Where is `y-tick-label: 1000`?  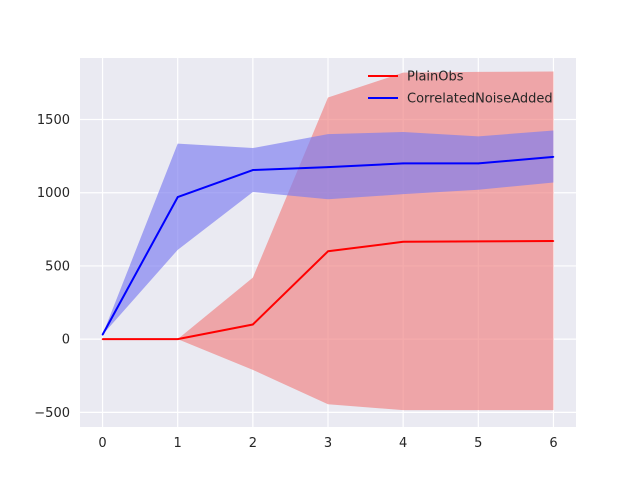 y-tick-label: 1000 is located at coordinates (53, 193).